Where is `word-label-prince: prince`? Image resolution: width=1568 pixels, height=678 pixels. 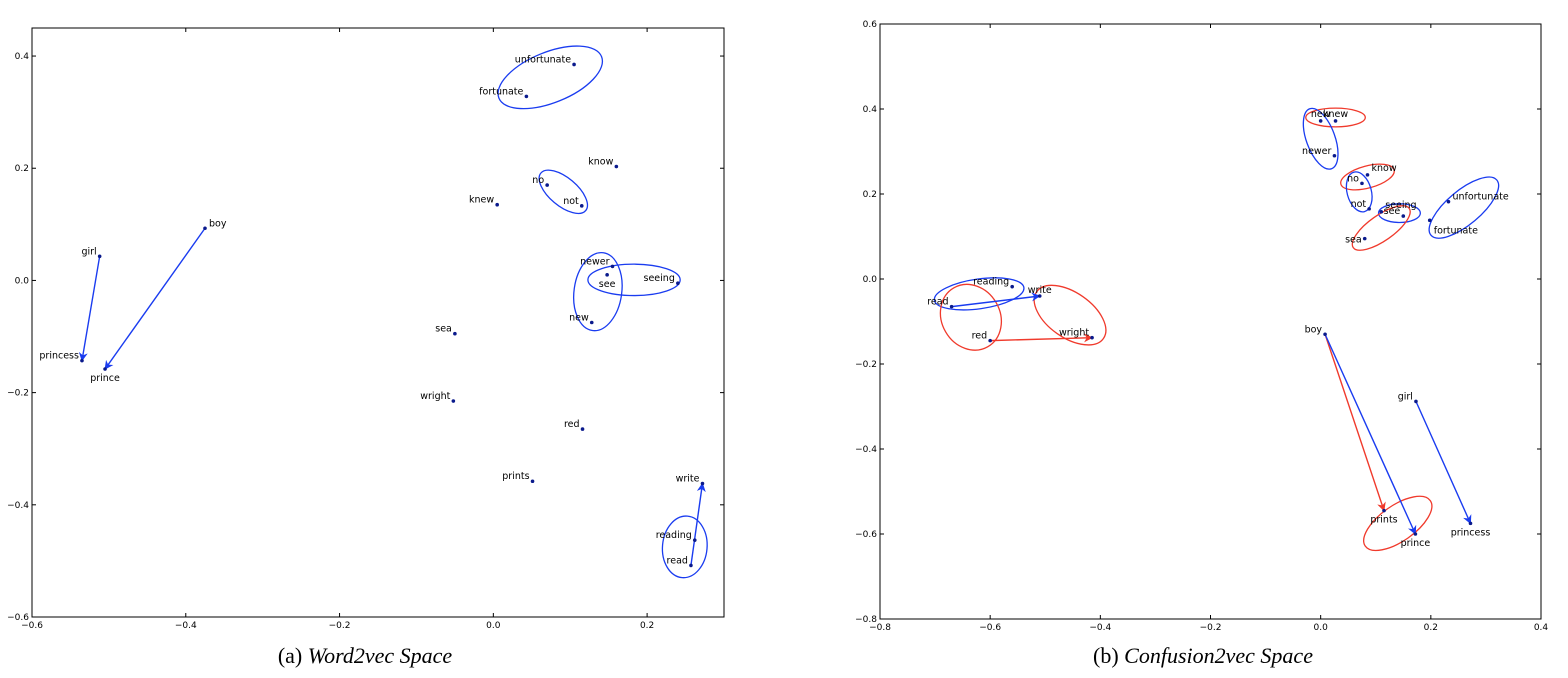 word-label-prince: prince is located at coordinates (1416, 543).